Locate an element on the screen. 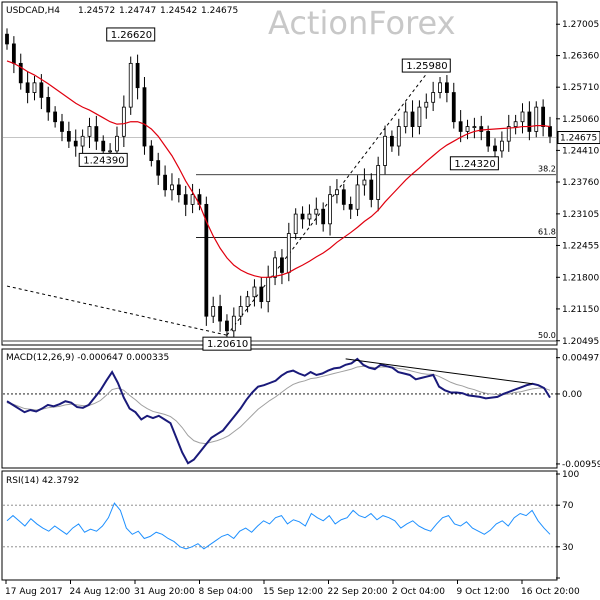  price-y-tick-label: 1.23105 is located at coordinates (580, 215).